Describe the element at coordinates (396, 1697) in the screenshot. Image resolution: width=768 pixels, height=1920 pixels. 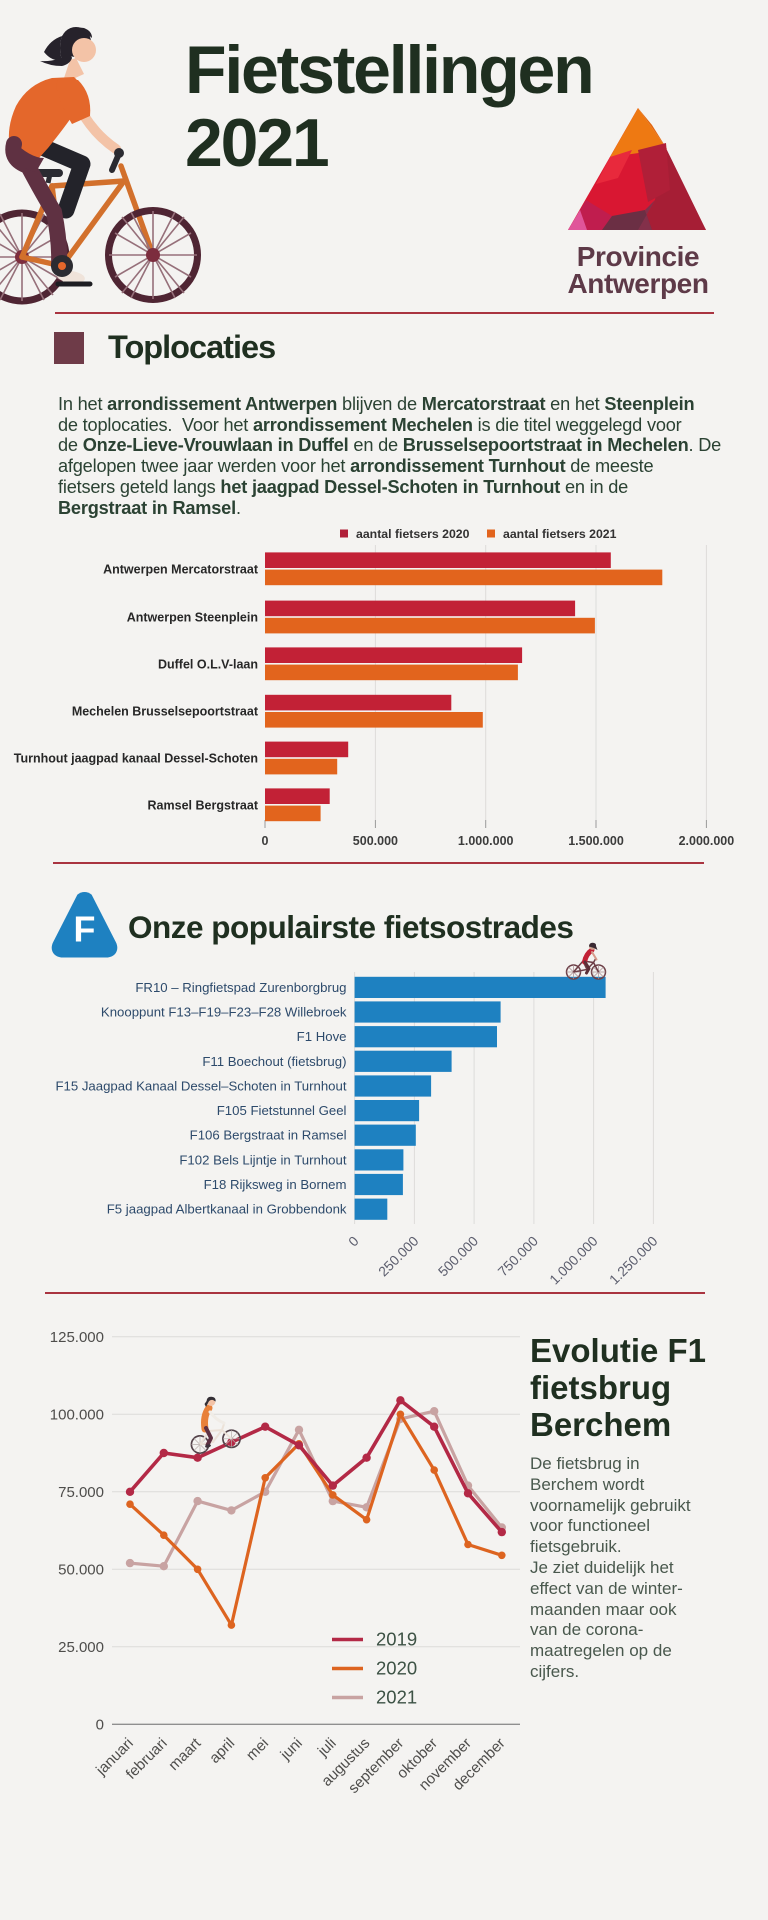
I see `svg-text: 2021` at that location.